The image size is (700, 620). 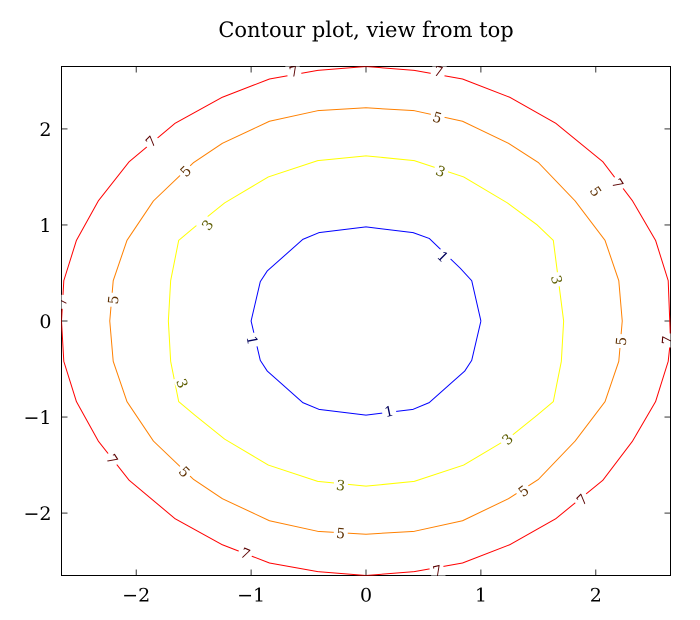 I want to click on x-tick-label: 0, so click(x=366, y=596).